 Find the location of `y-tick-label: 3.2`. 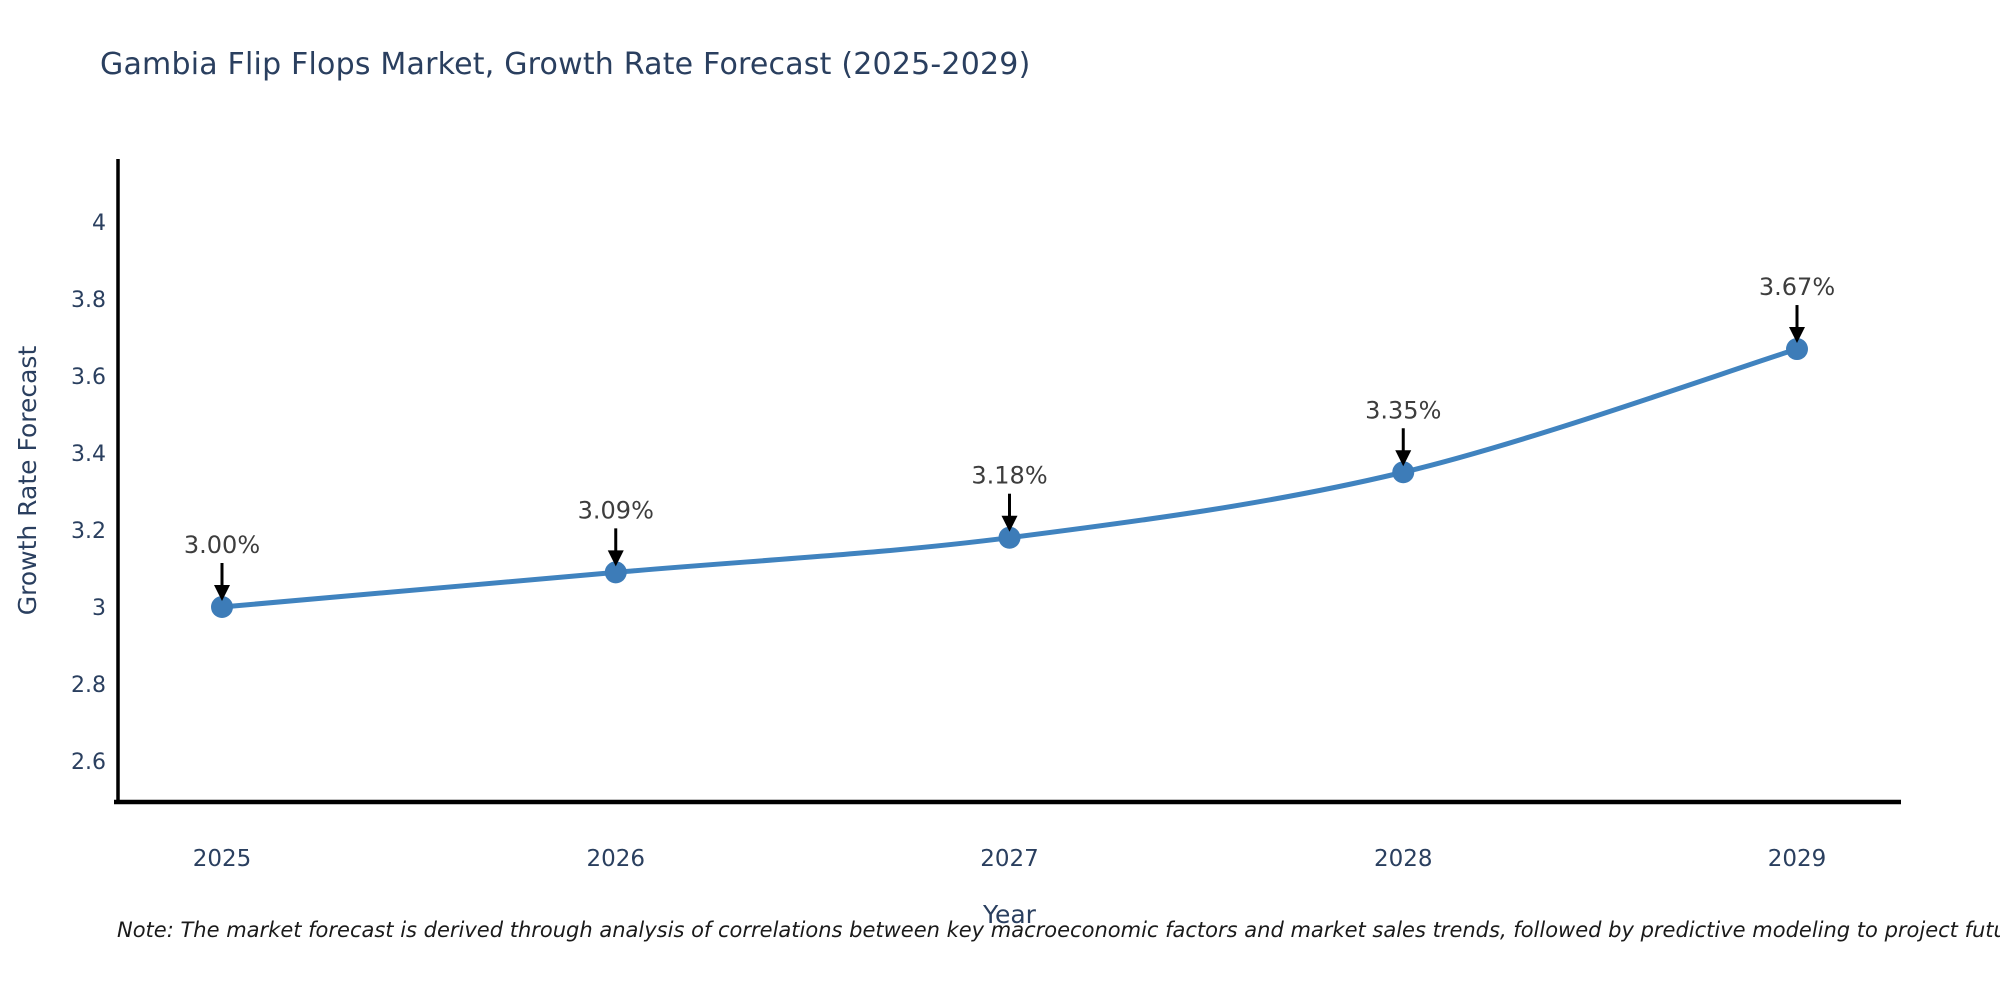

y-tick-label: 3.2 is located at coordinates (88, 531).